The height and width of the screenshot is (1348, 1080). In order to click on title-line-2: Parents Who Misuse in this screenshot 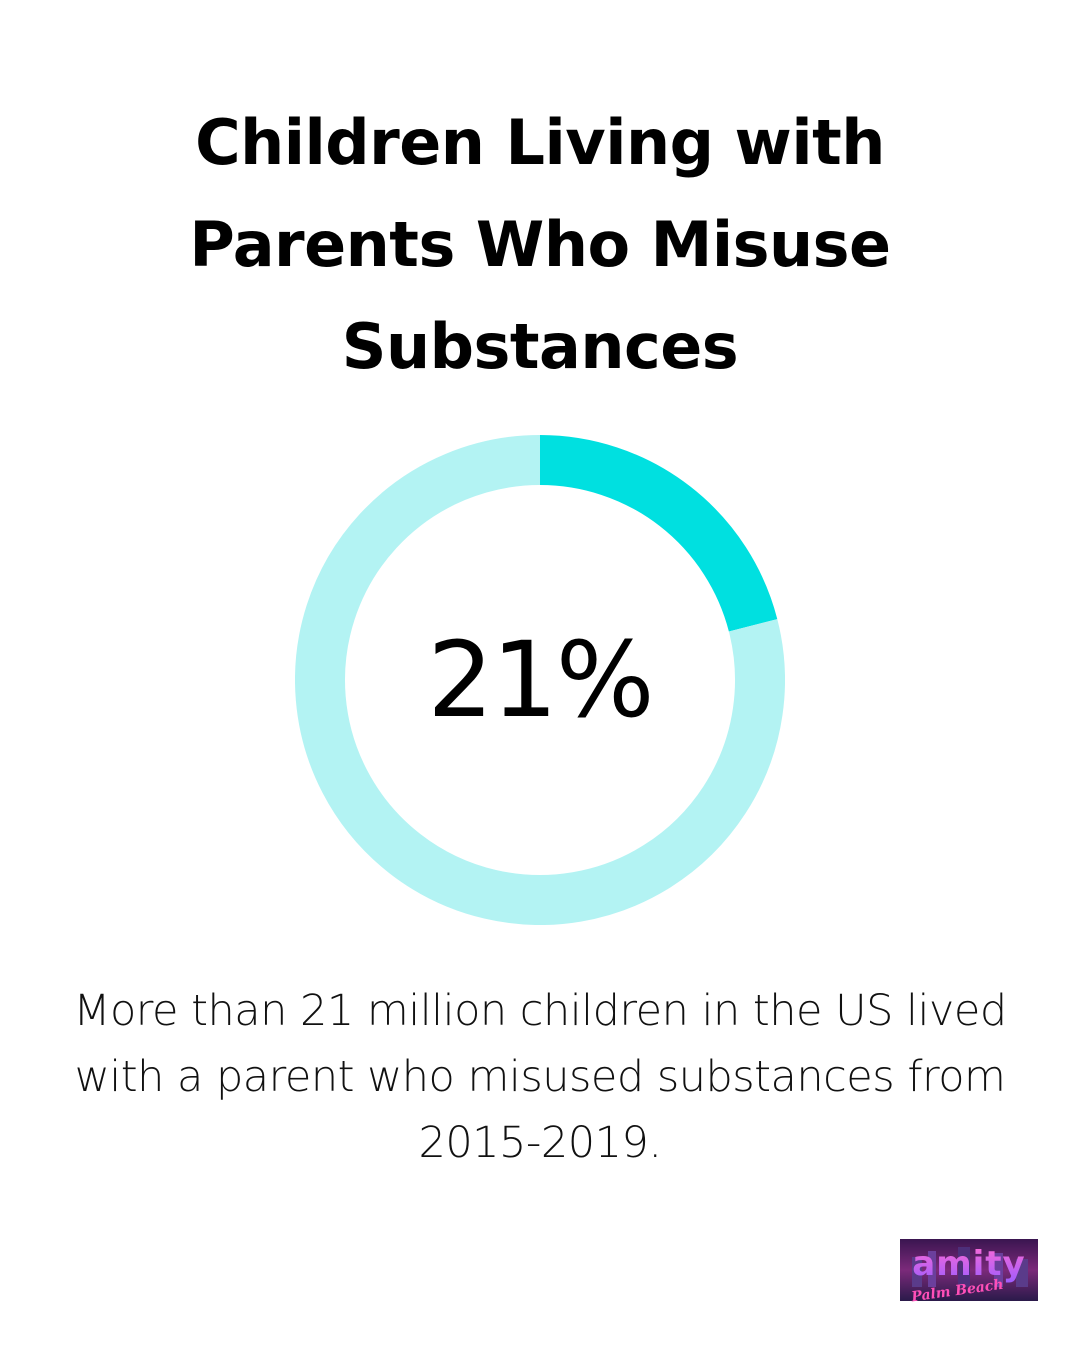, I will do `click(540, 244)`.